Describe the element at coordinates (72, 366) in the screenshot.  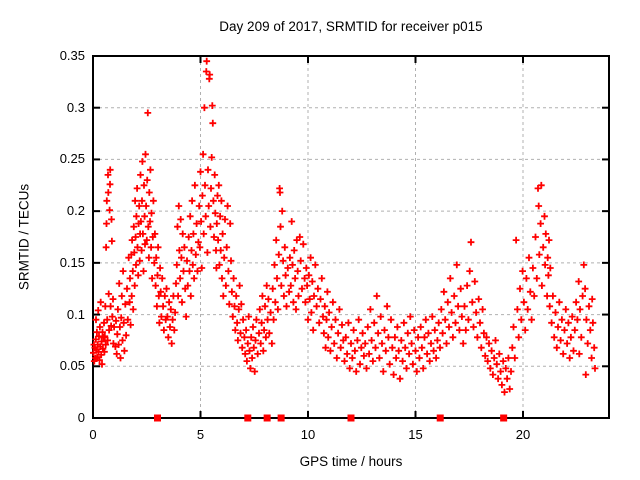
I see `y-tick-label: 0.05` at that location.